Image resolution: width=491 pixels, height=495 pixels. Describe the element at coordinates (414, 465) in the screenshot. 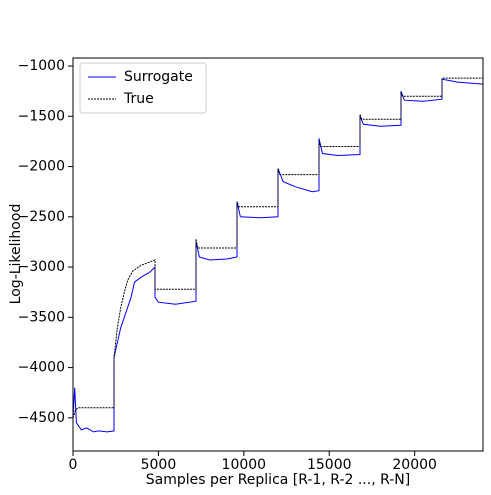

I see `x-tick-label: 20000` at that location.